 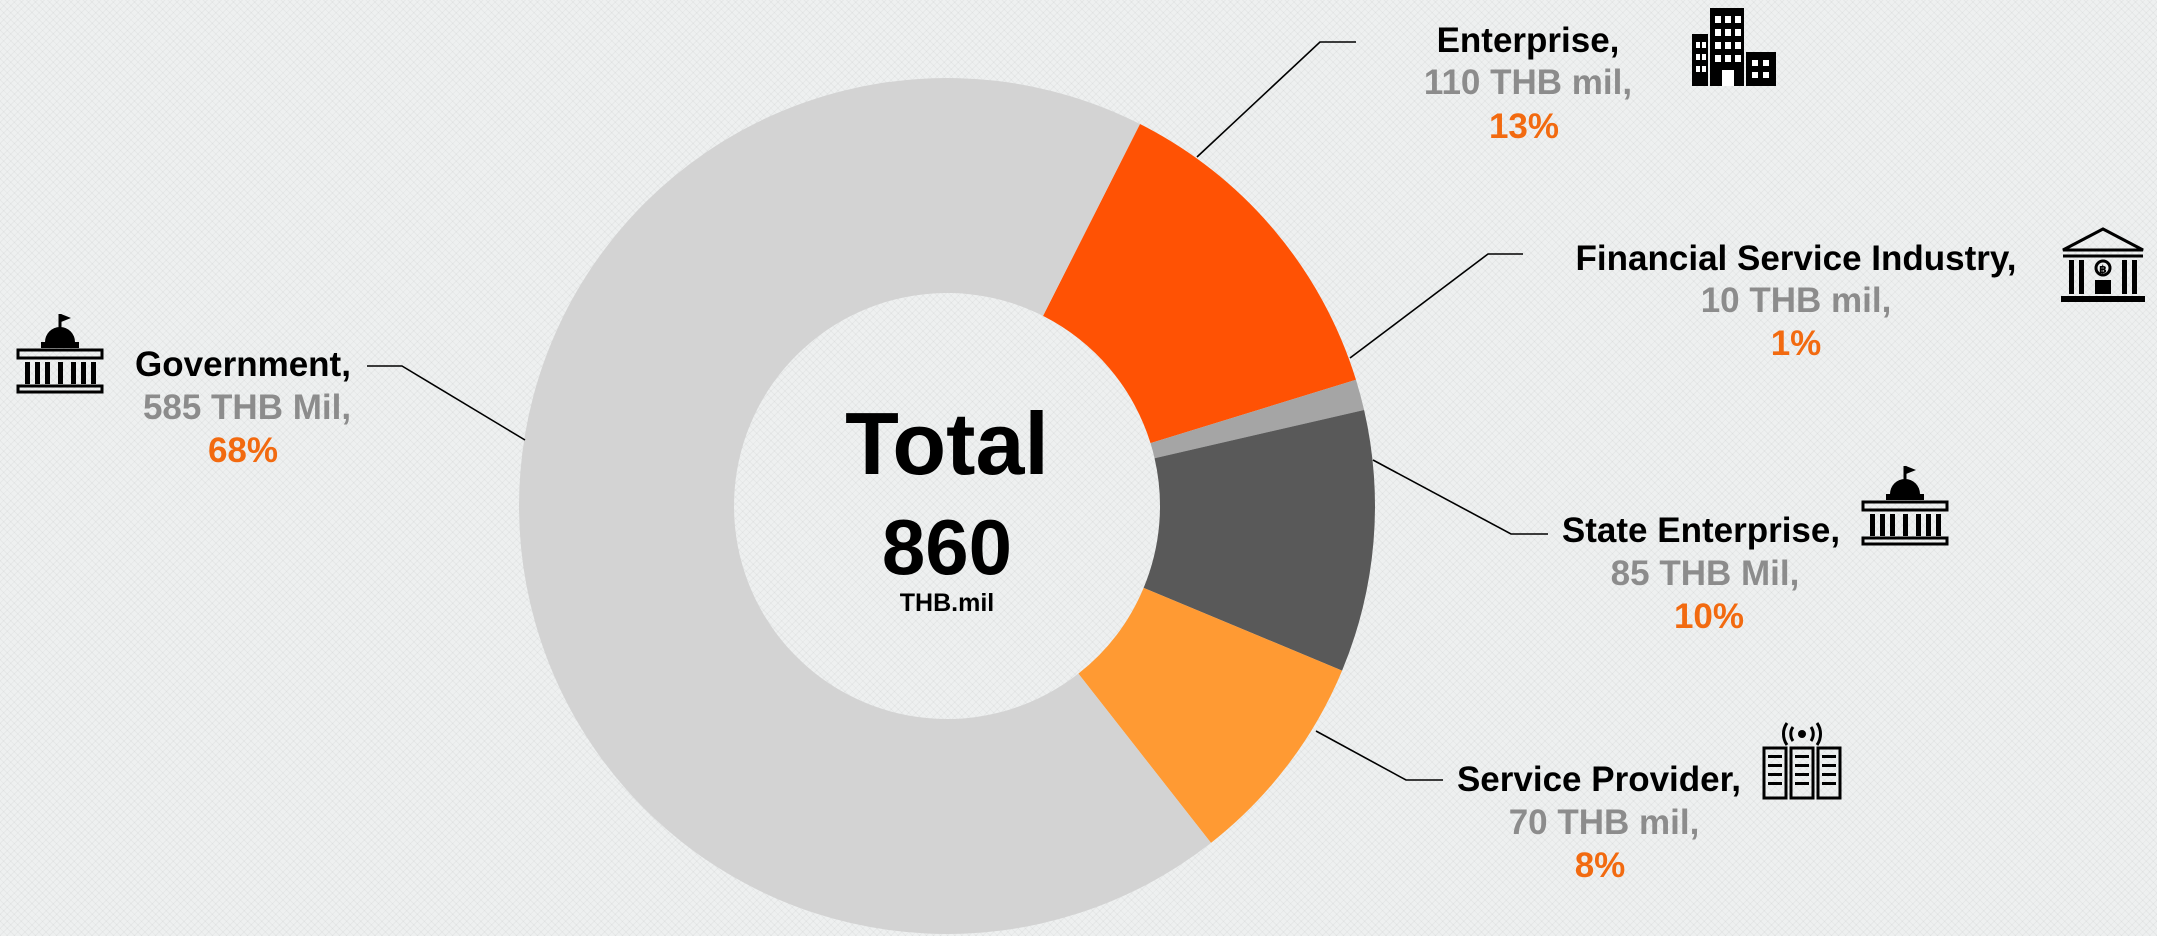 I want to click on donut-slice-service-provider, so click(x=1210, y=715).